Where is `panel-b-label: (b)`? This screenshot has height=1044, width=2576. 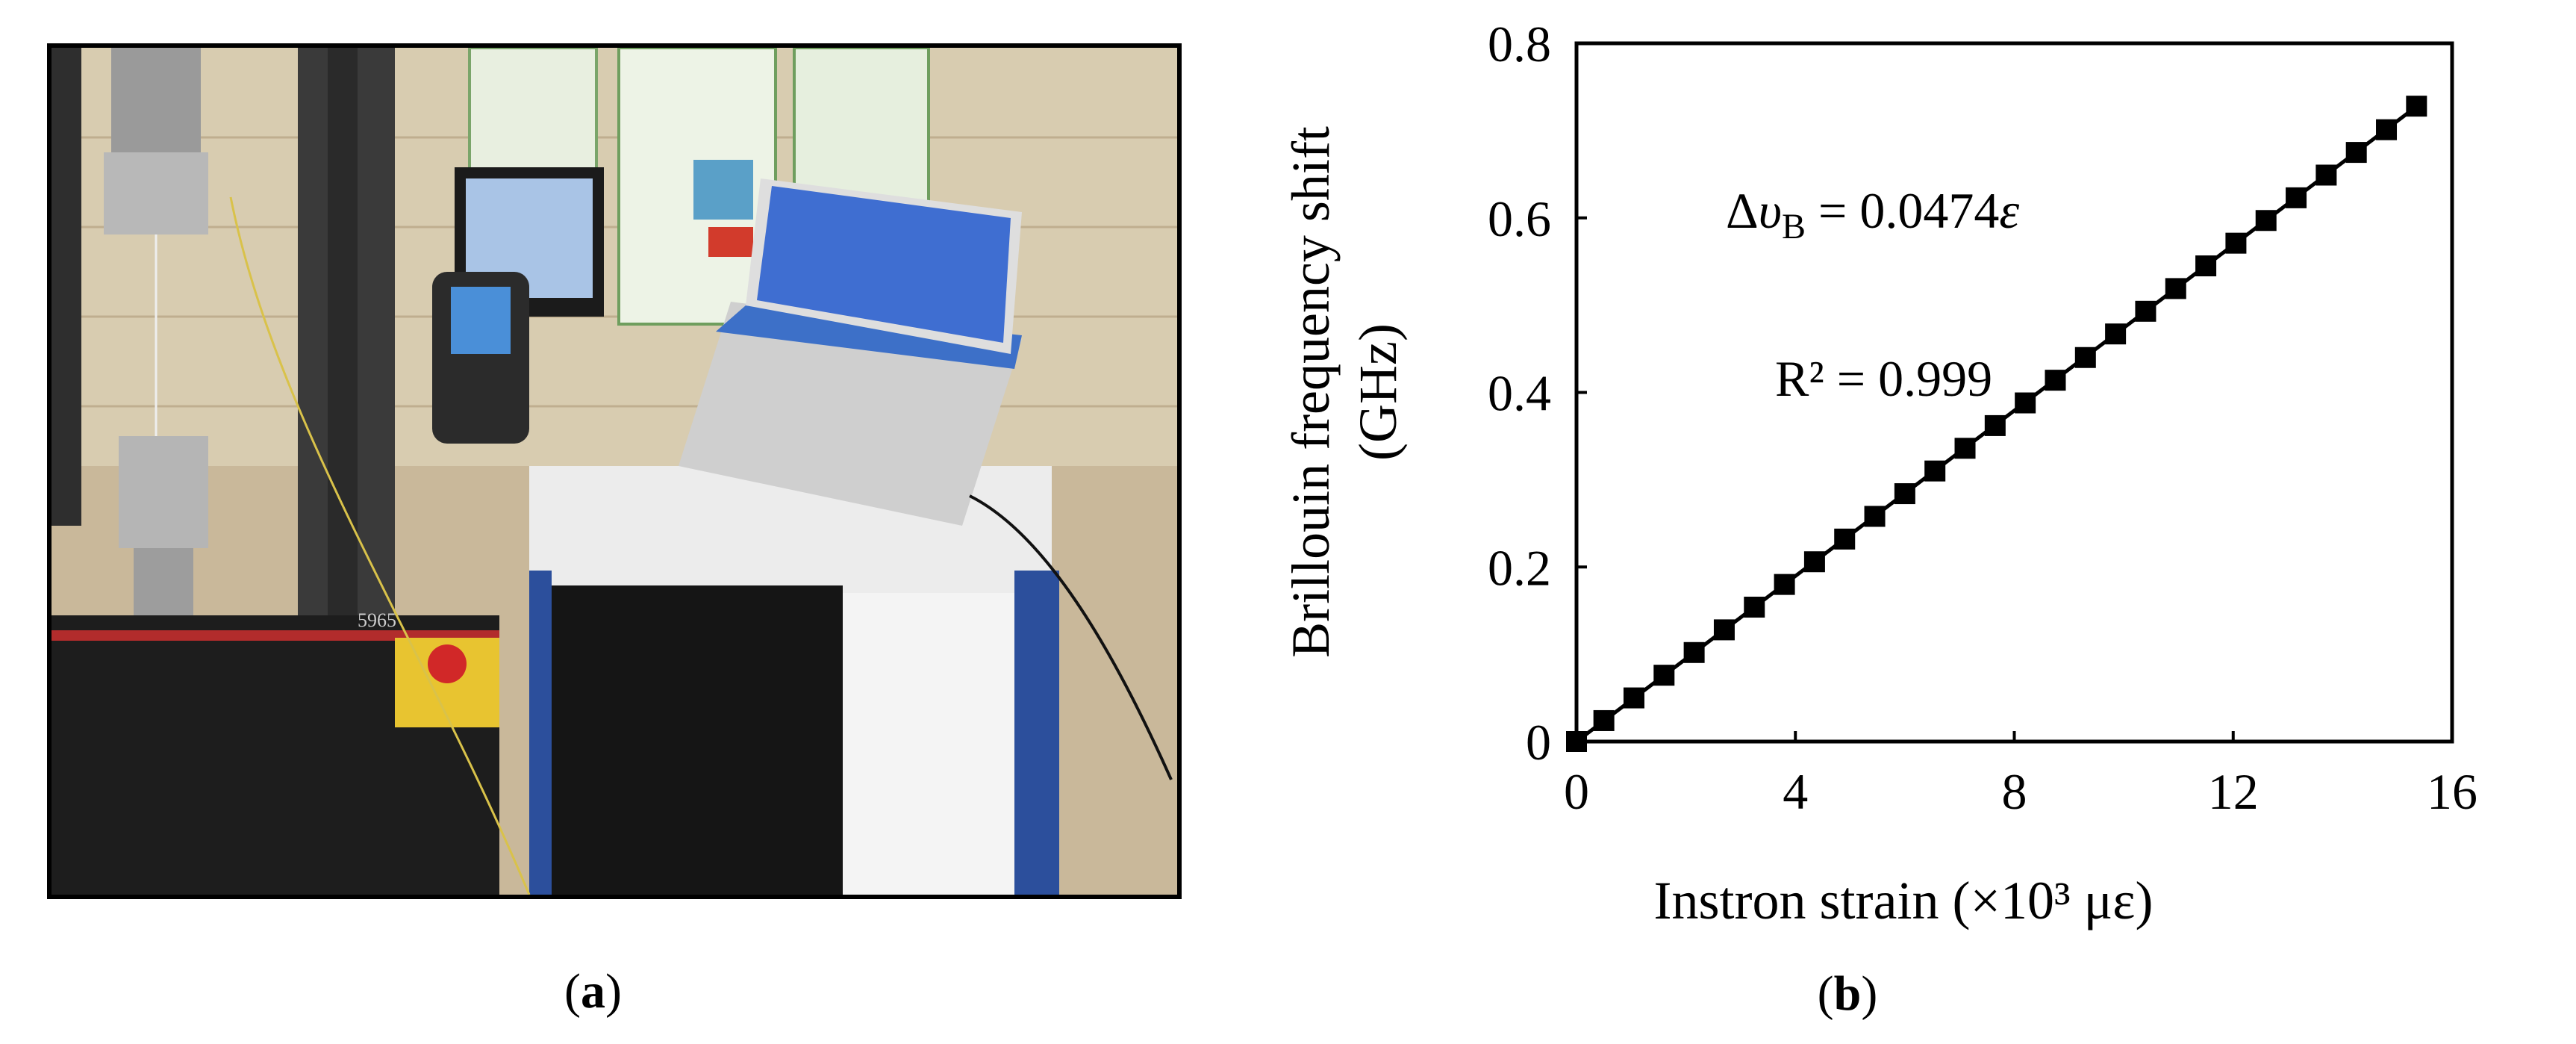 panel-b-label: (b) is located at coordinates (1848, 993).